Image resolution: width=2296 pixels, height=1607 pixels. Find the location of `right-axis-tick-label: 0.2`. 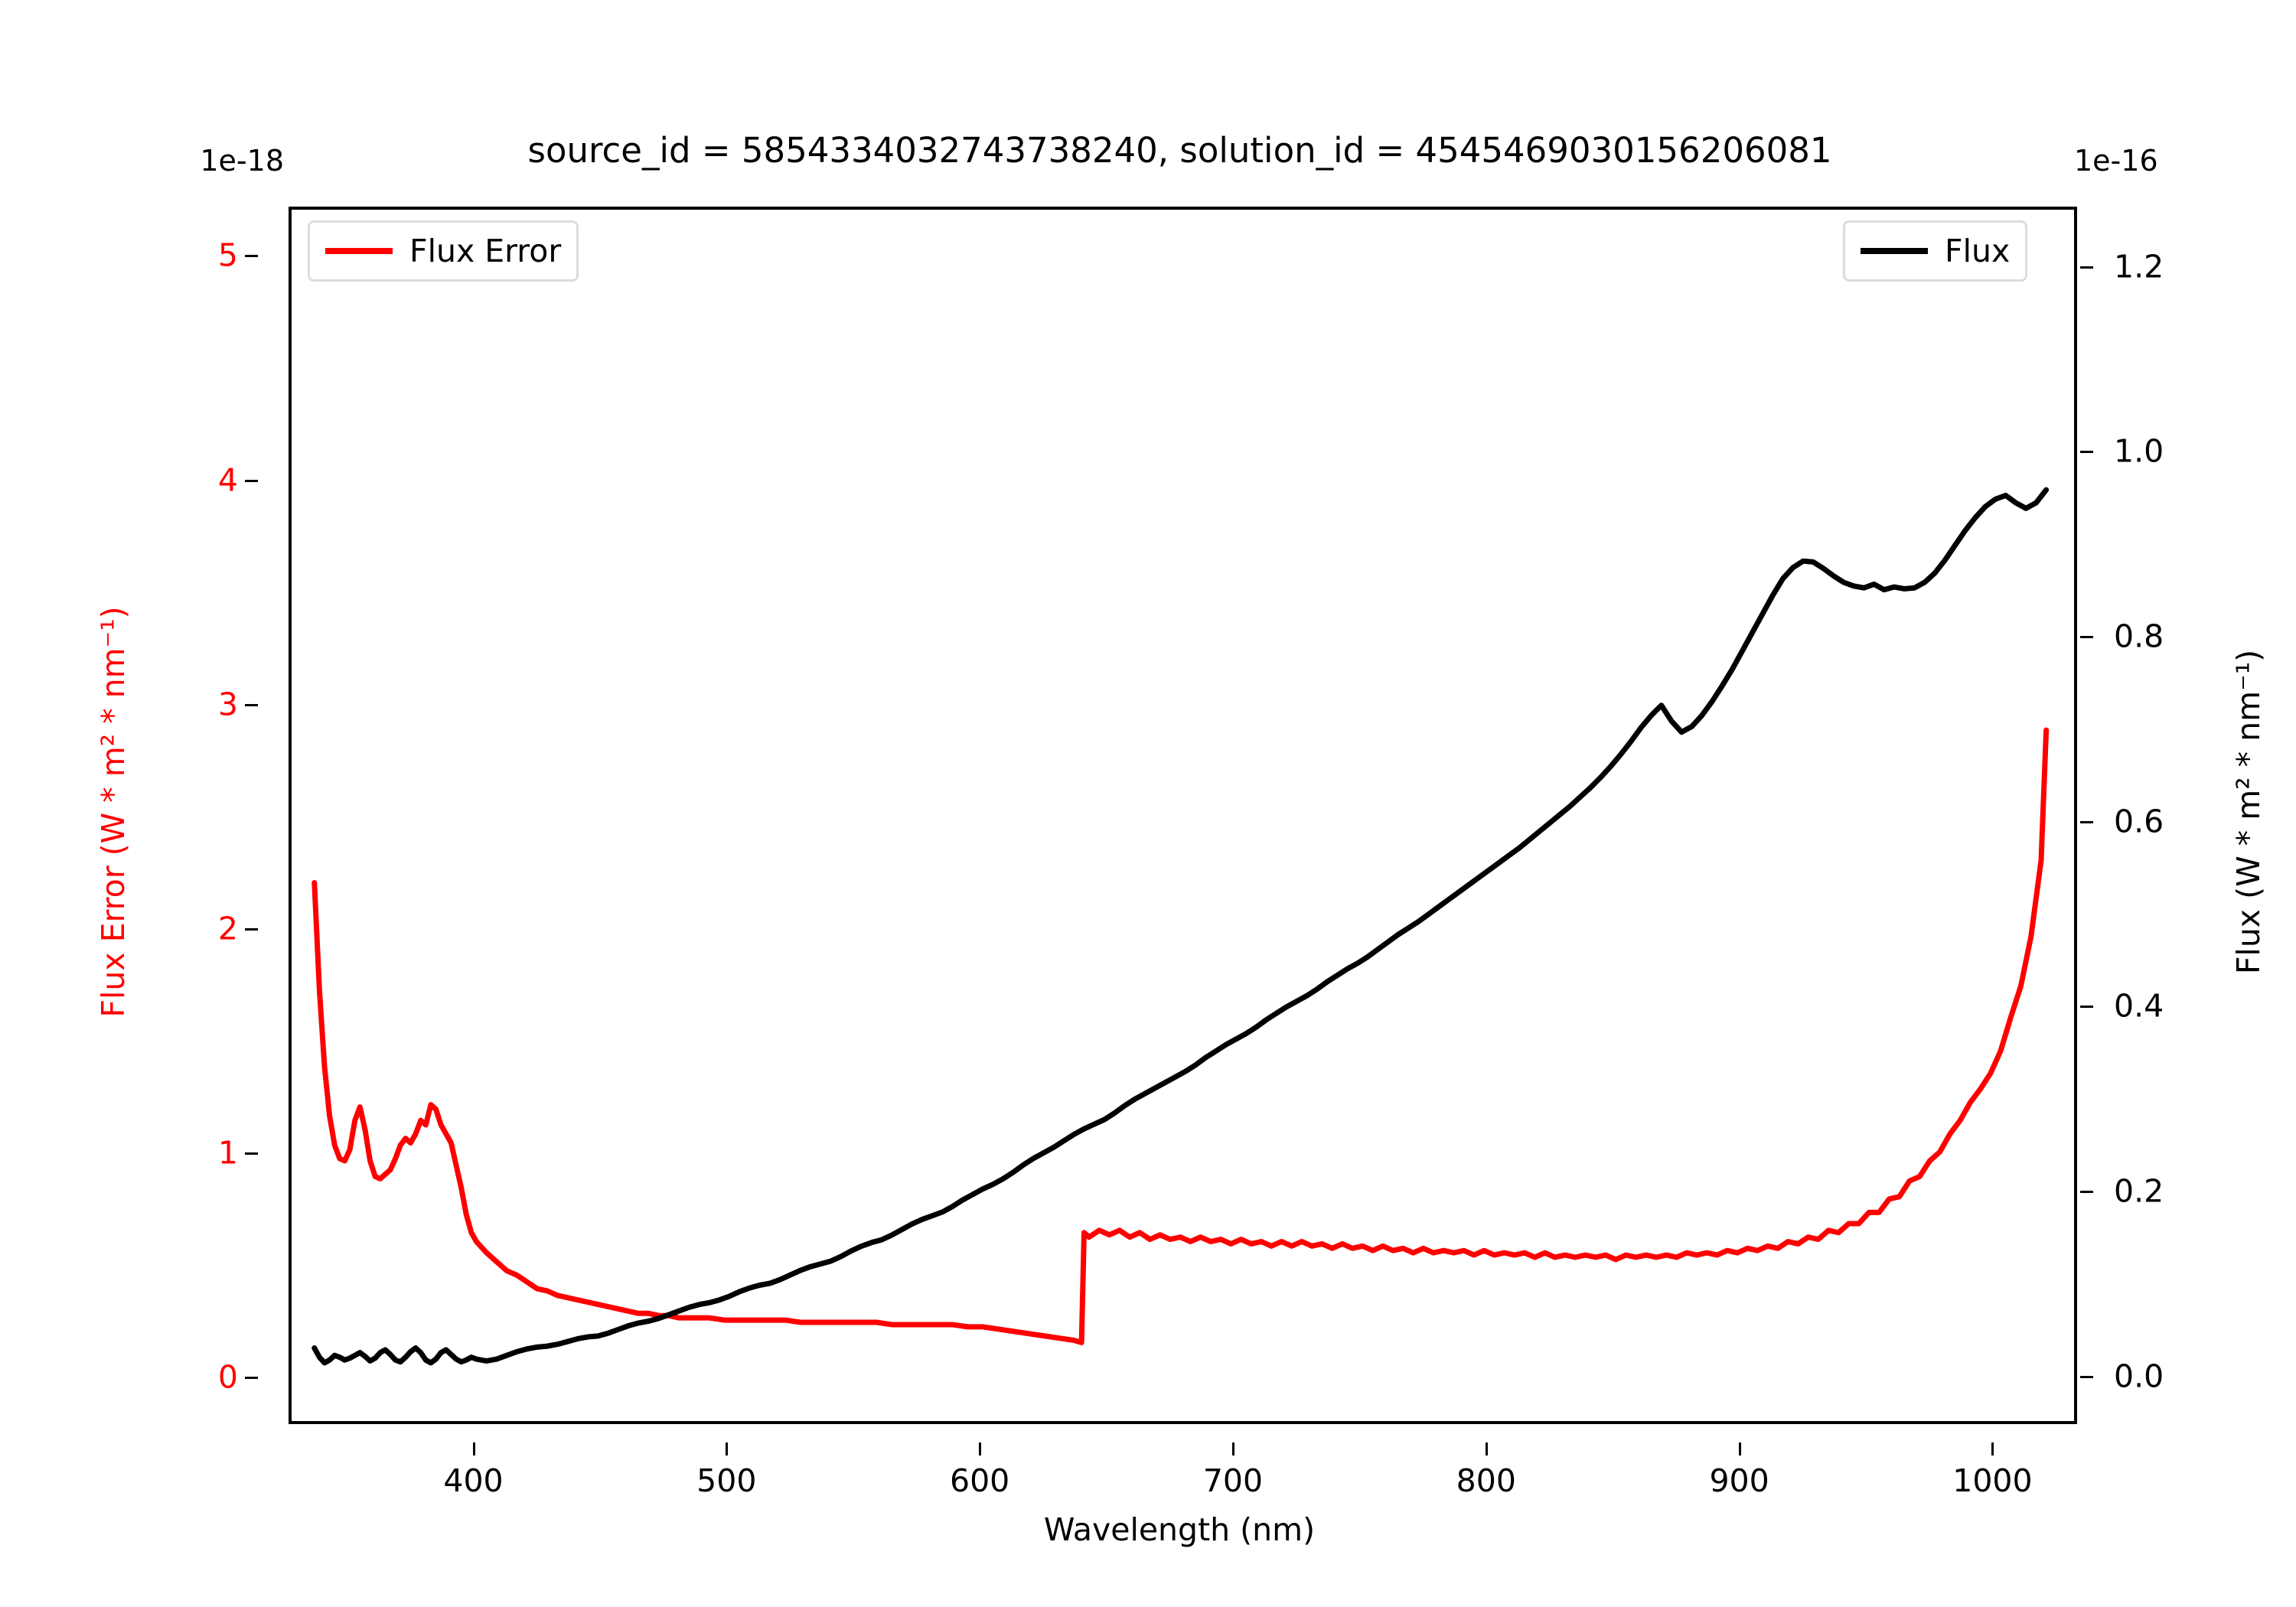

right-axis-tick-label: 0.2 is located at coordinates (2139, 1191).